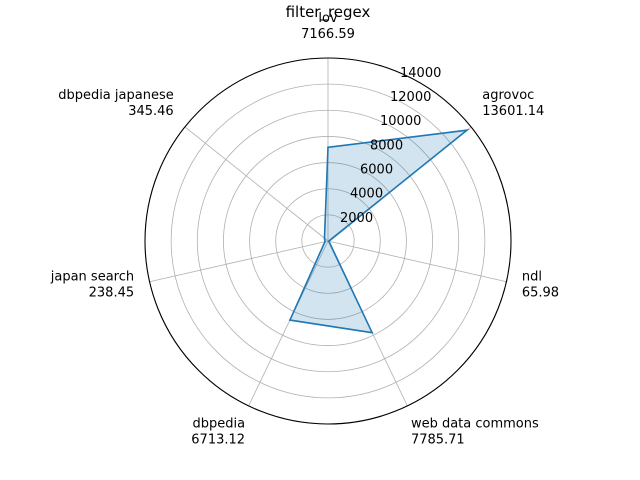 The height and width of the screenshot is (480, 640). Describe the element at coordinates (378, 231) in the screenshot. I see `series-area` at that location.